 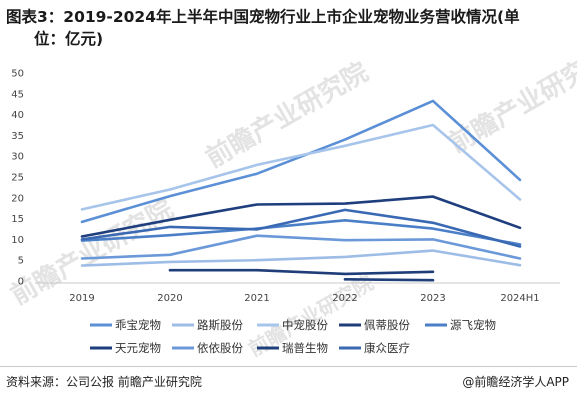 What do you see at coordinates (17, 240) in the screenshot?
I see `y-tick-label: 10` at bounding box center [17, 240].